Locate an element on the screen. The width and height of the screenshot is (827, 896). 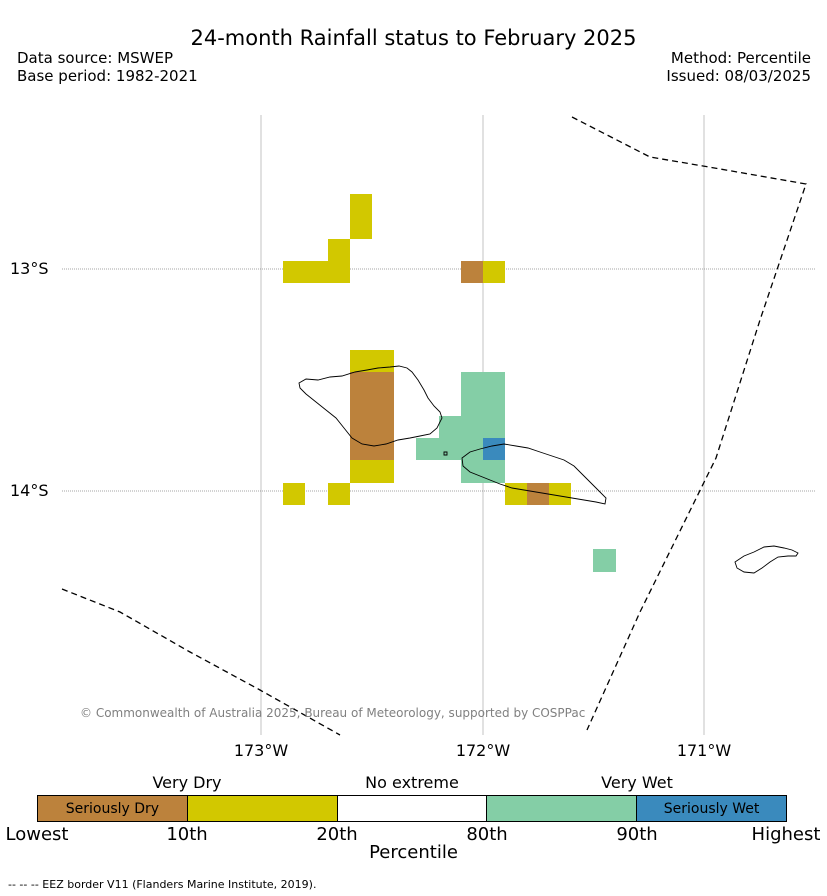
base-period-label: Base period: 1982-2021 is located at coordinates (107, 76).